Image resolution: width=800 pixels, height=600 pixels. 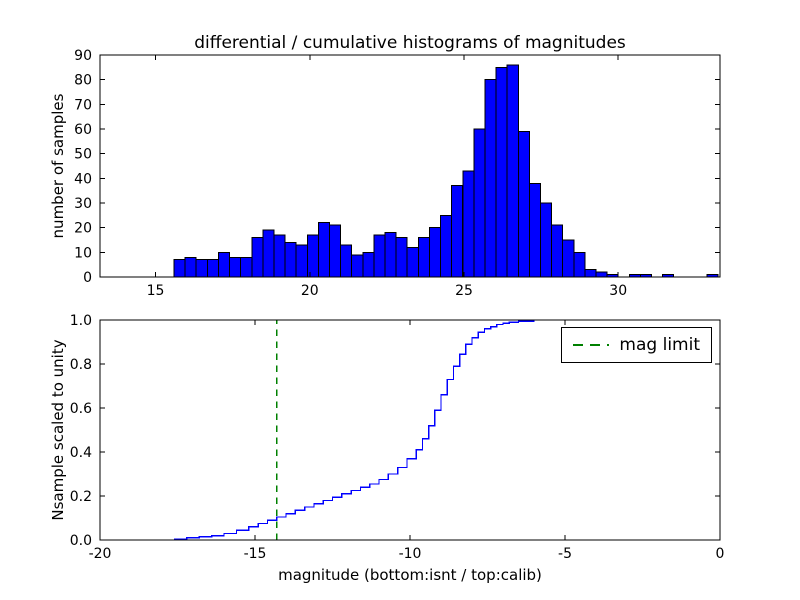 What do you see at coordinates (81, 541) in the screenshot?
I see `bottom-y-tick-label: 0.0` at bounding box center [81, 541].